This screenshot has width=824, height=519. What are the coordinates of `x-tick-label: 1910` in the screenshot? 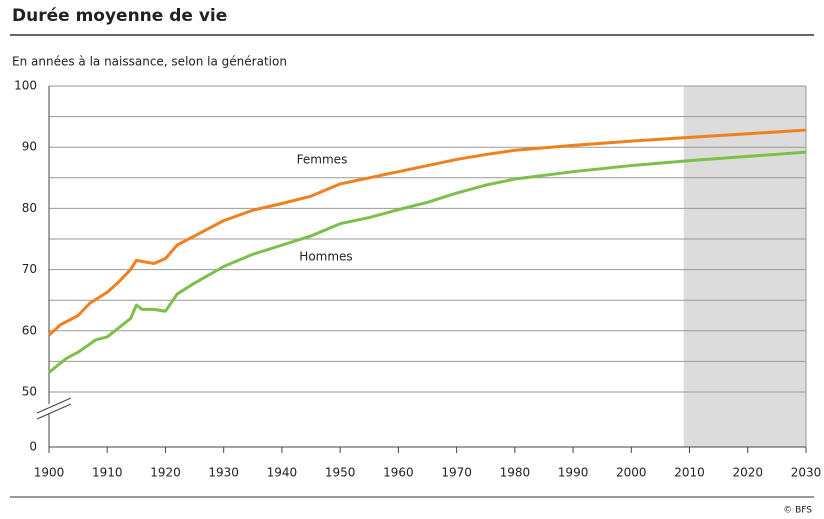 It's located at (107, 473).